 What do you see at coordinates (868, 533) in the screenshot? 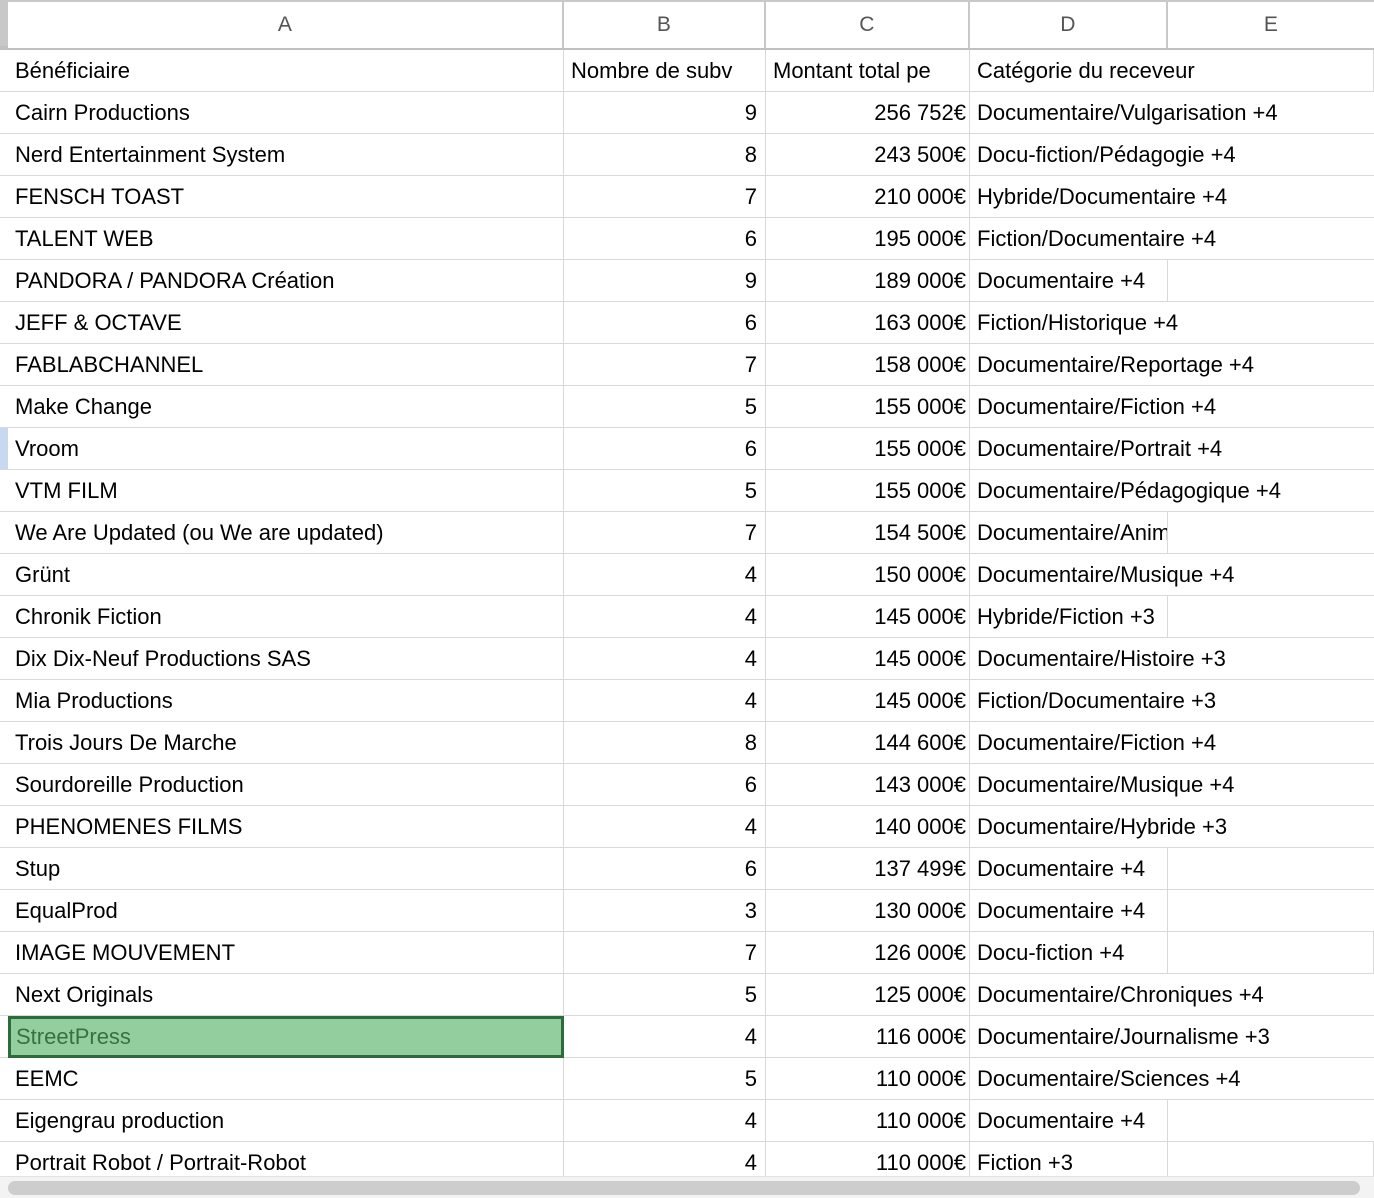
I see `cell-montant-total: 154 500€` at bounding box center [868, 533].